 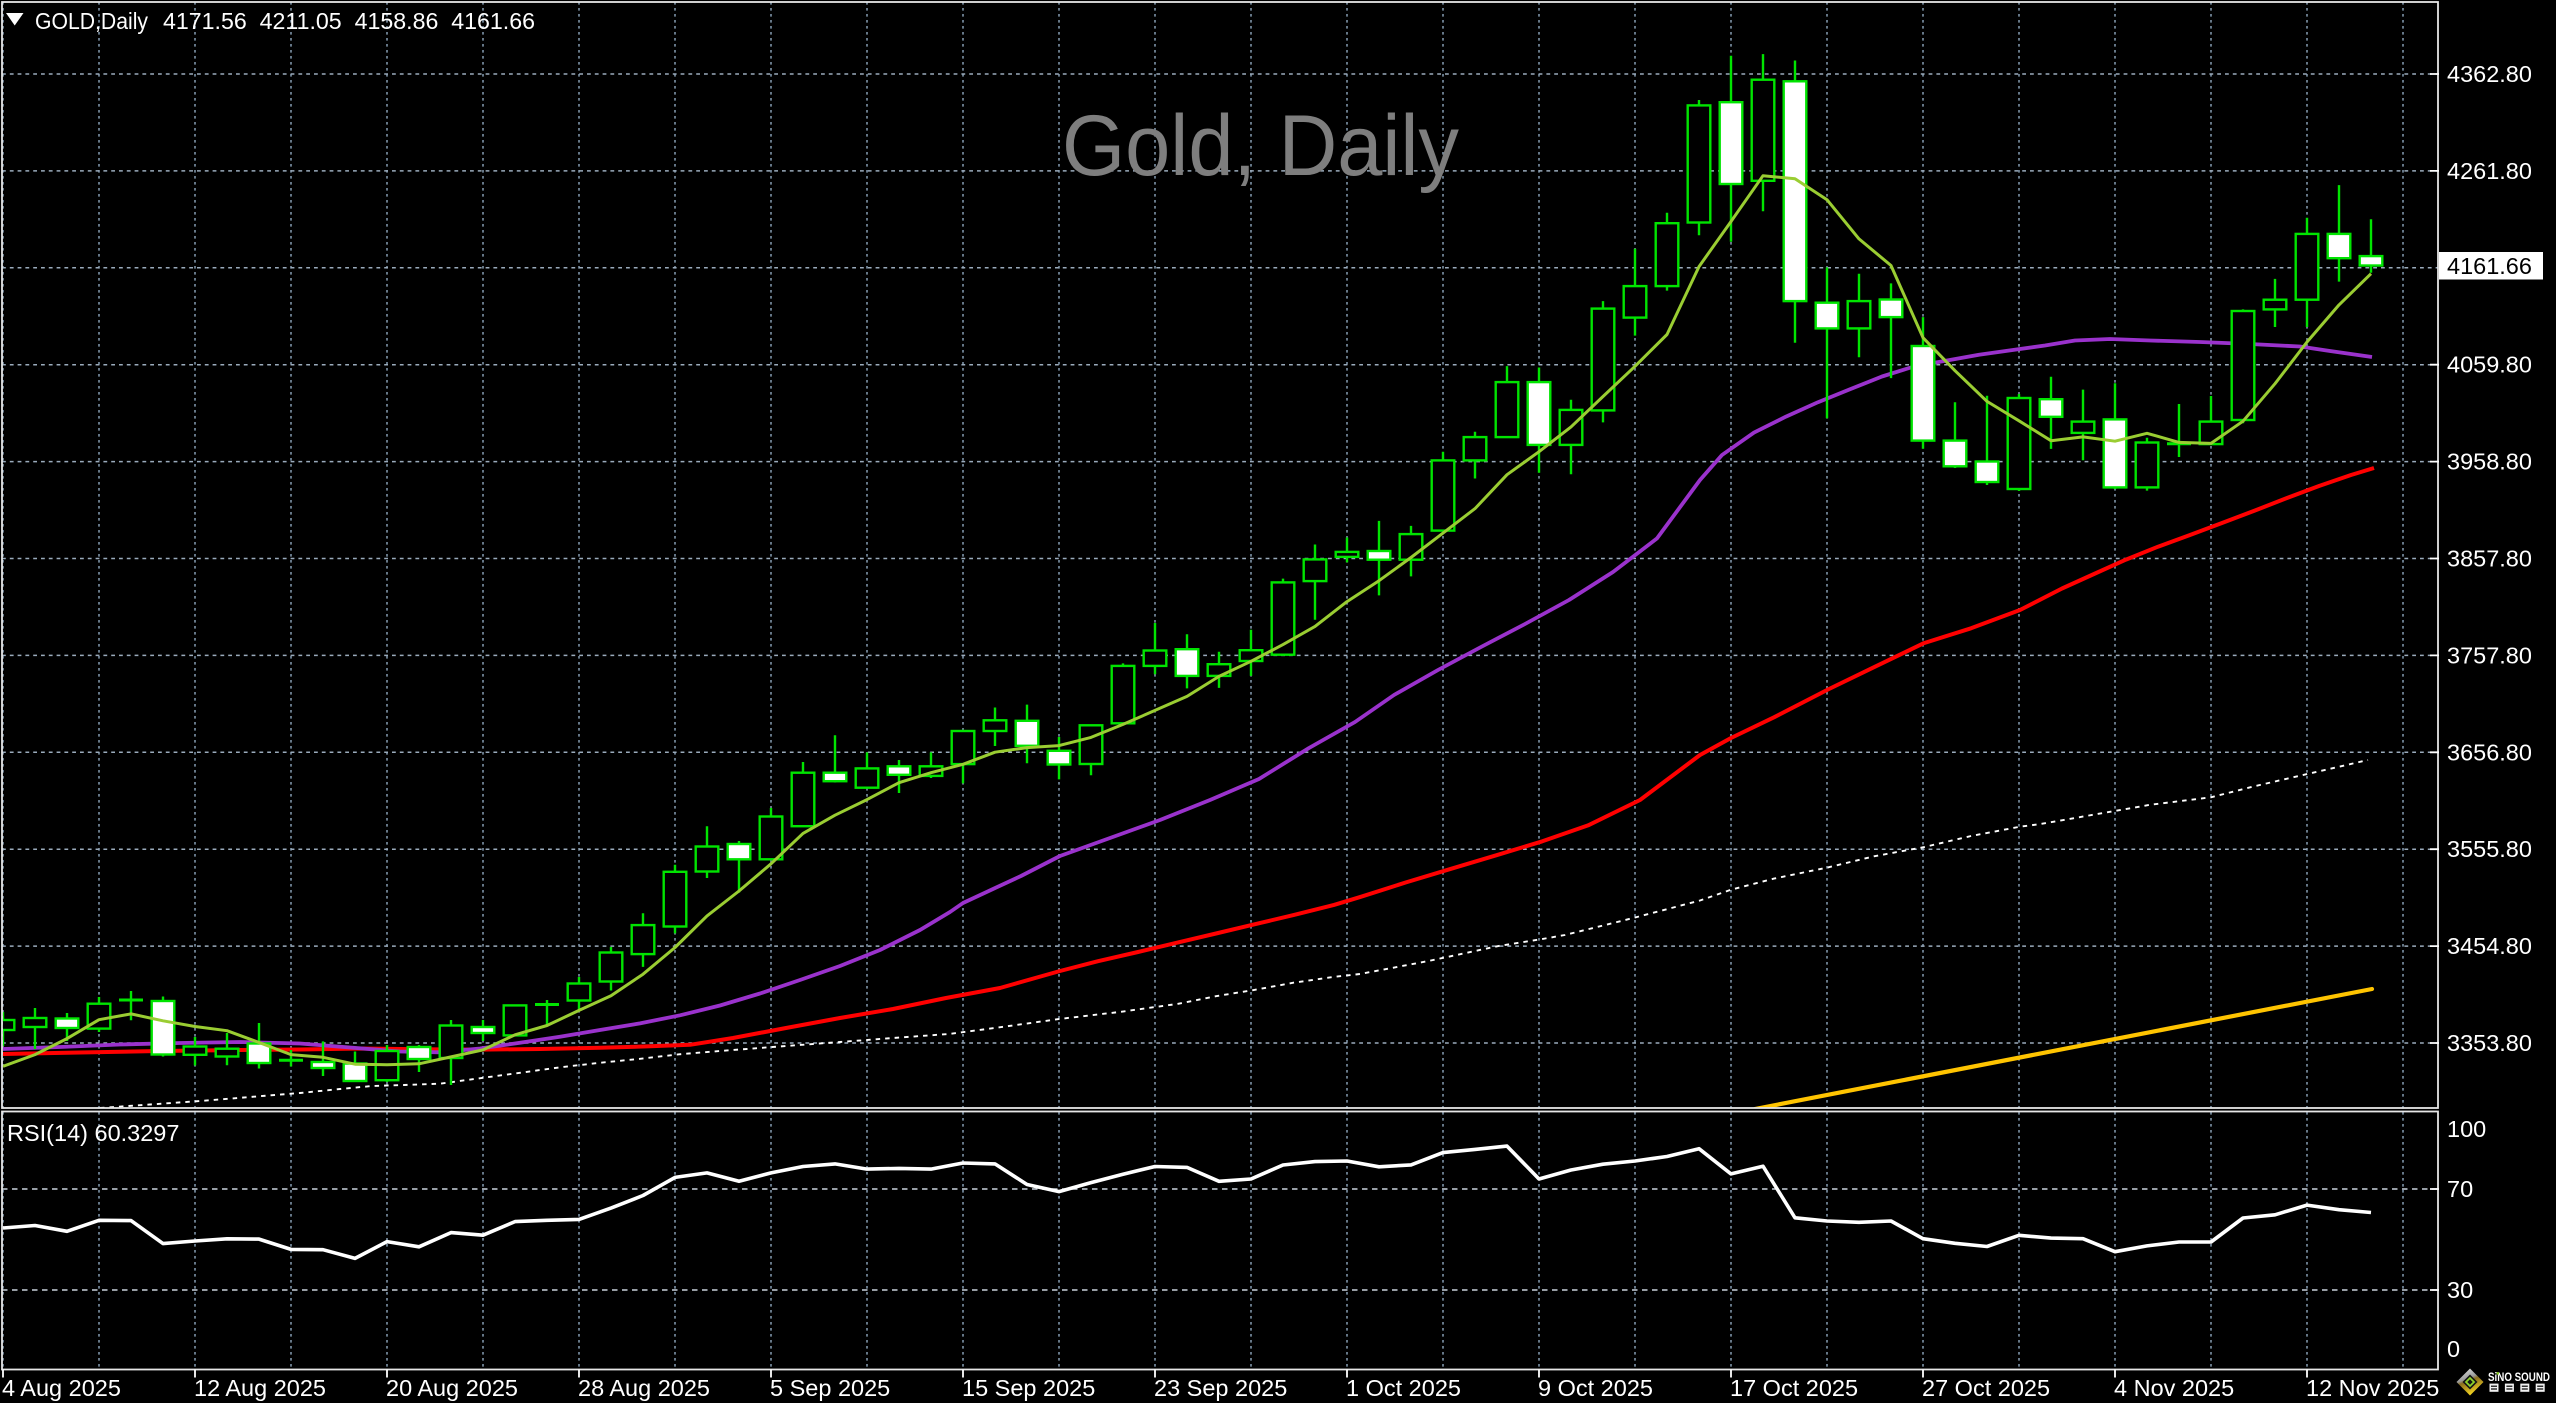 I want to click on svg-text: 0, so click(x=2453, y=1349).